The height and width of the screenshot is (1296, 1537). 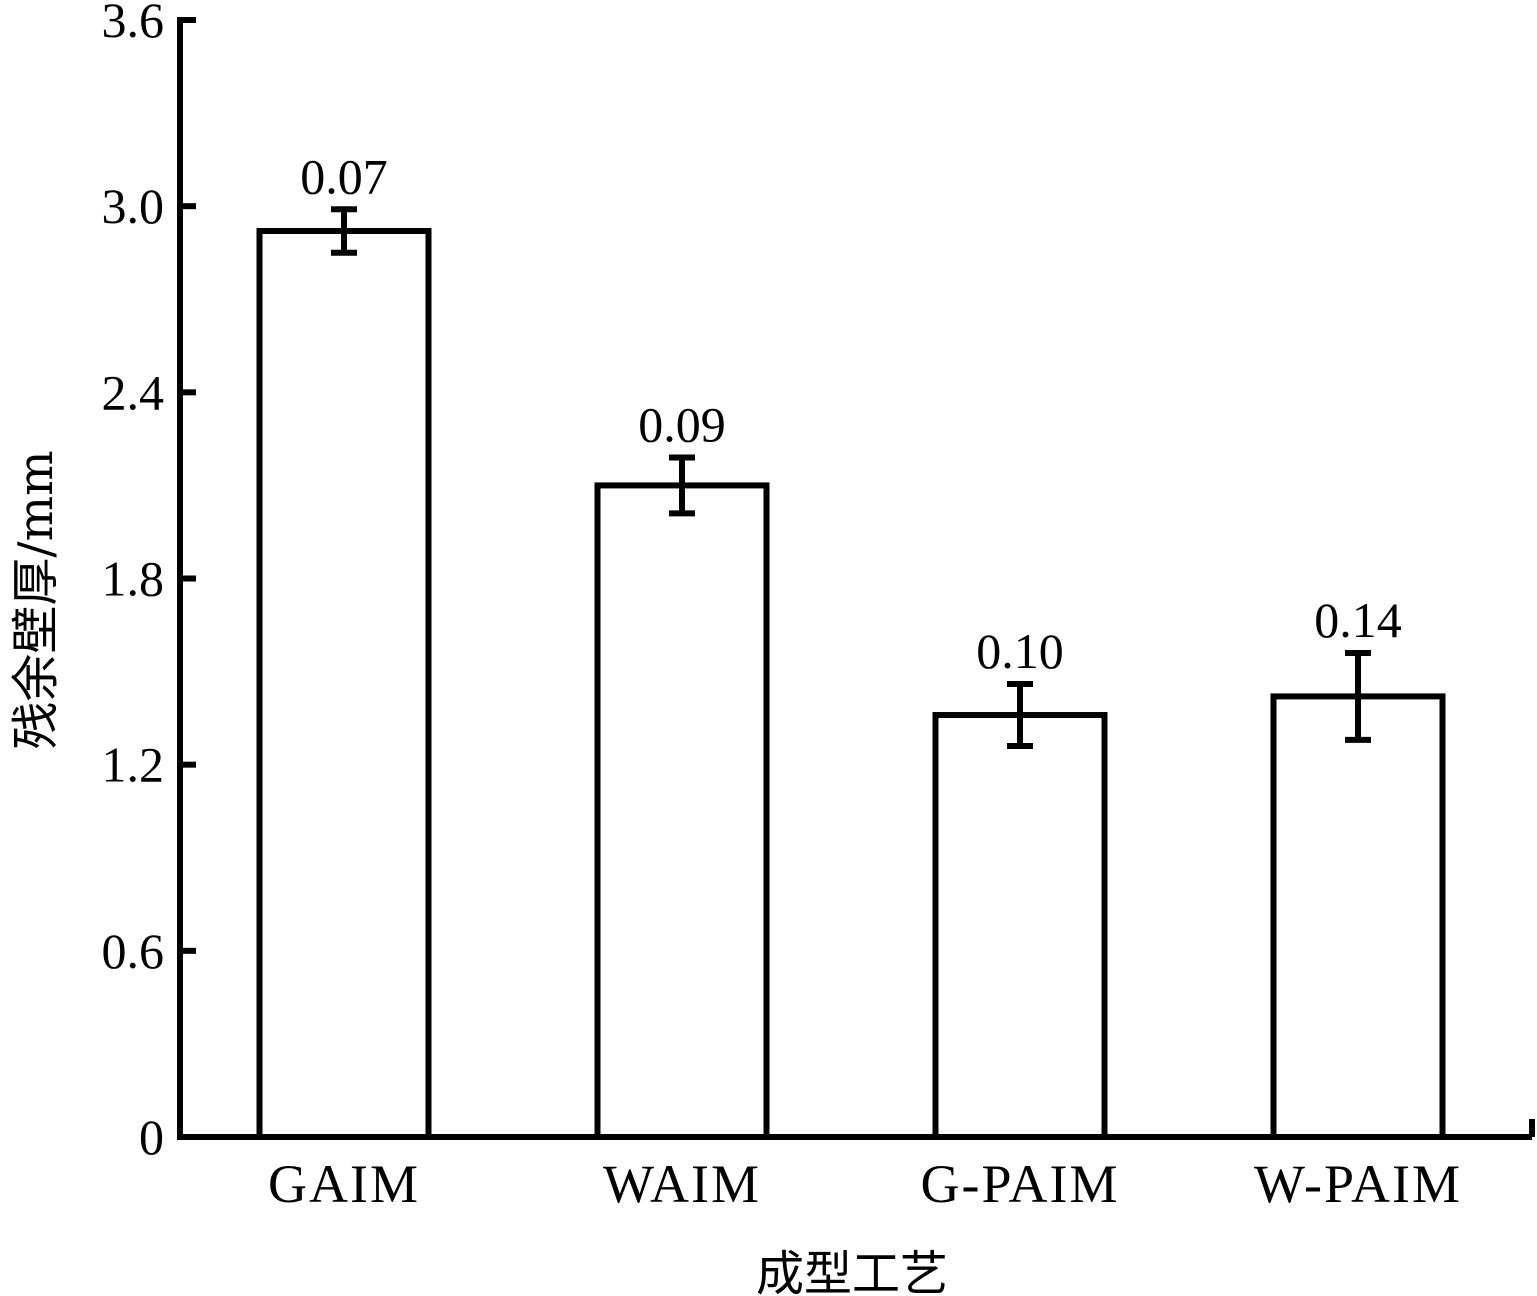 I want to click on bar-g-paim, so click(x=1020, y=926).